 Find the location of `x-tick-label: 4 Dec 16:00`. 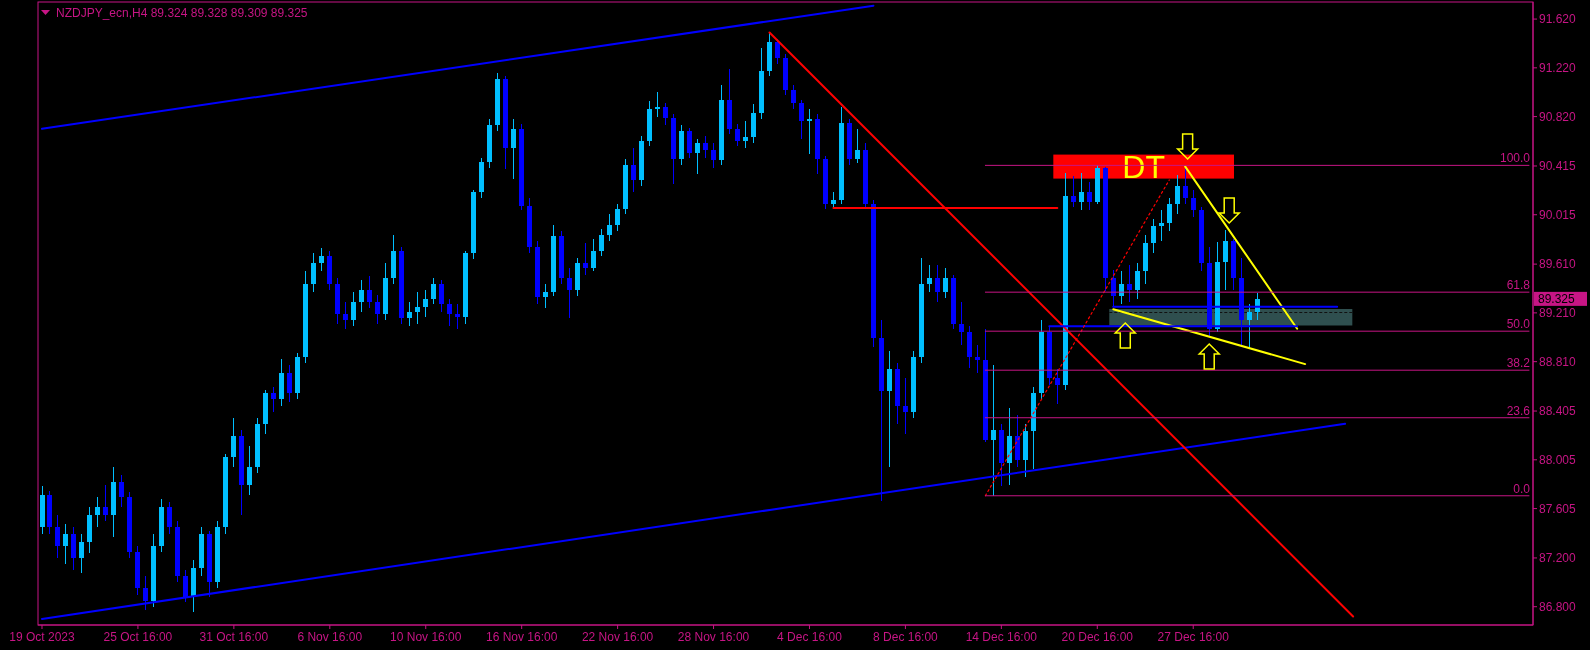

x-tick-label: 4 Dec 16:00 is located at coordinates (810, 637).